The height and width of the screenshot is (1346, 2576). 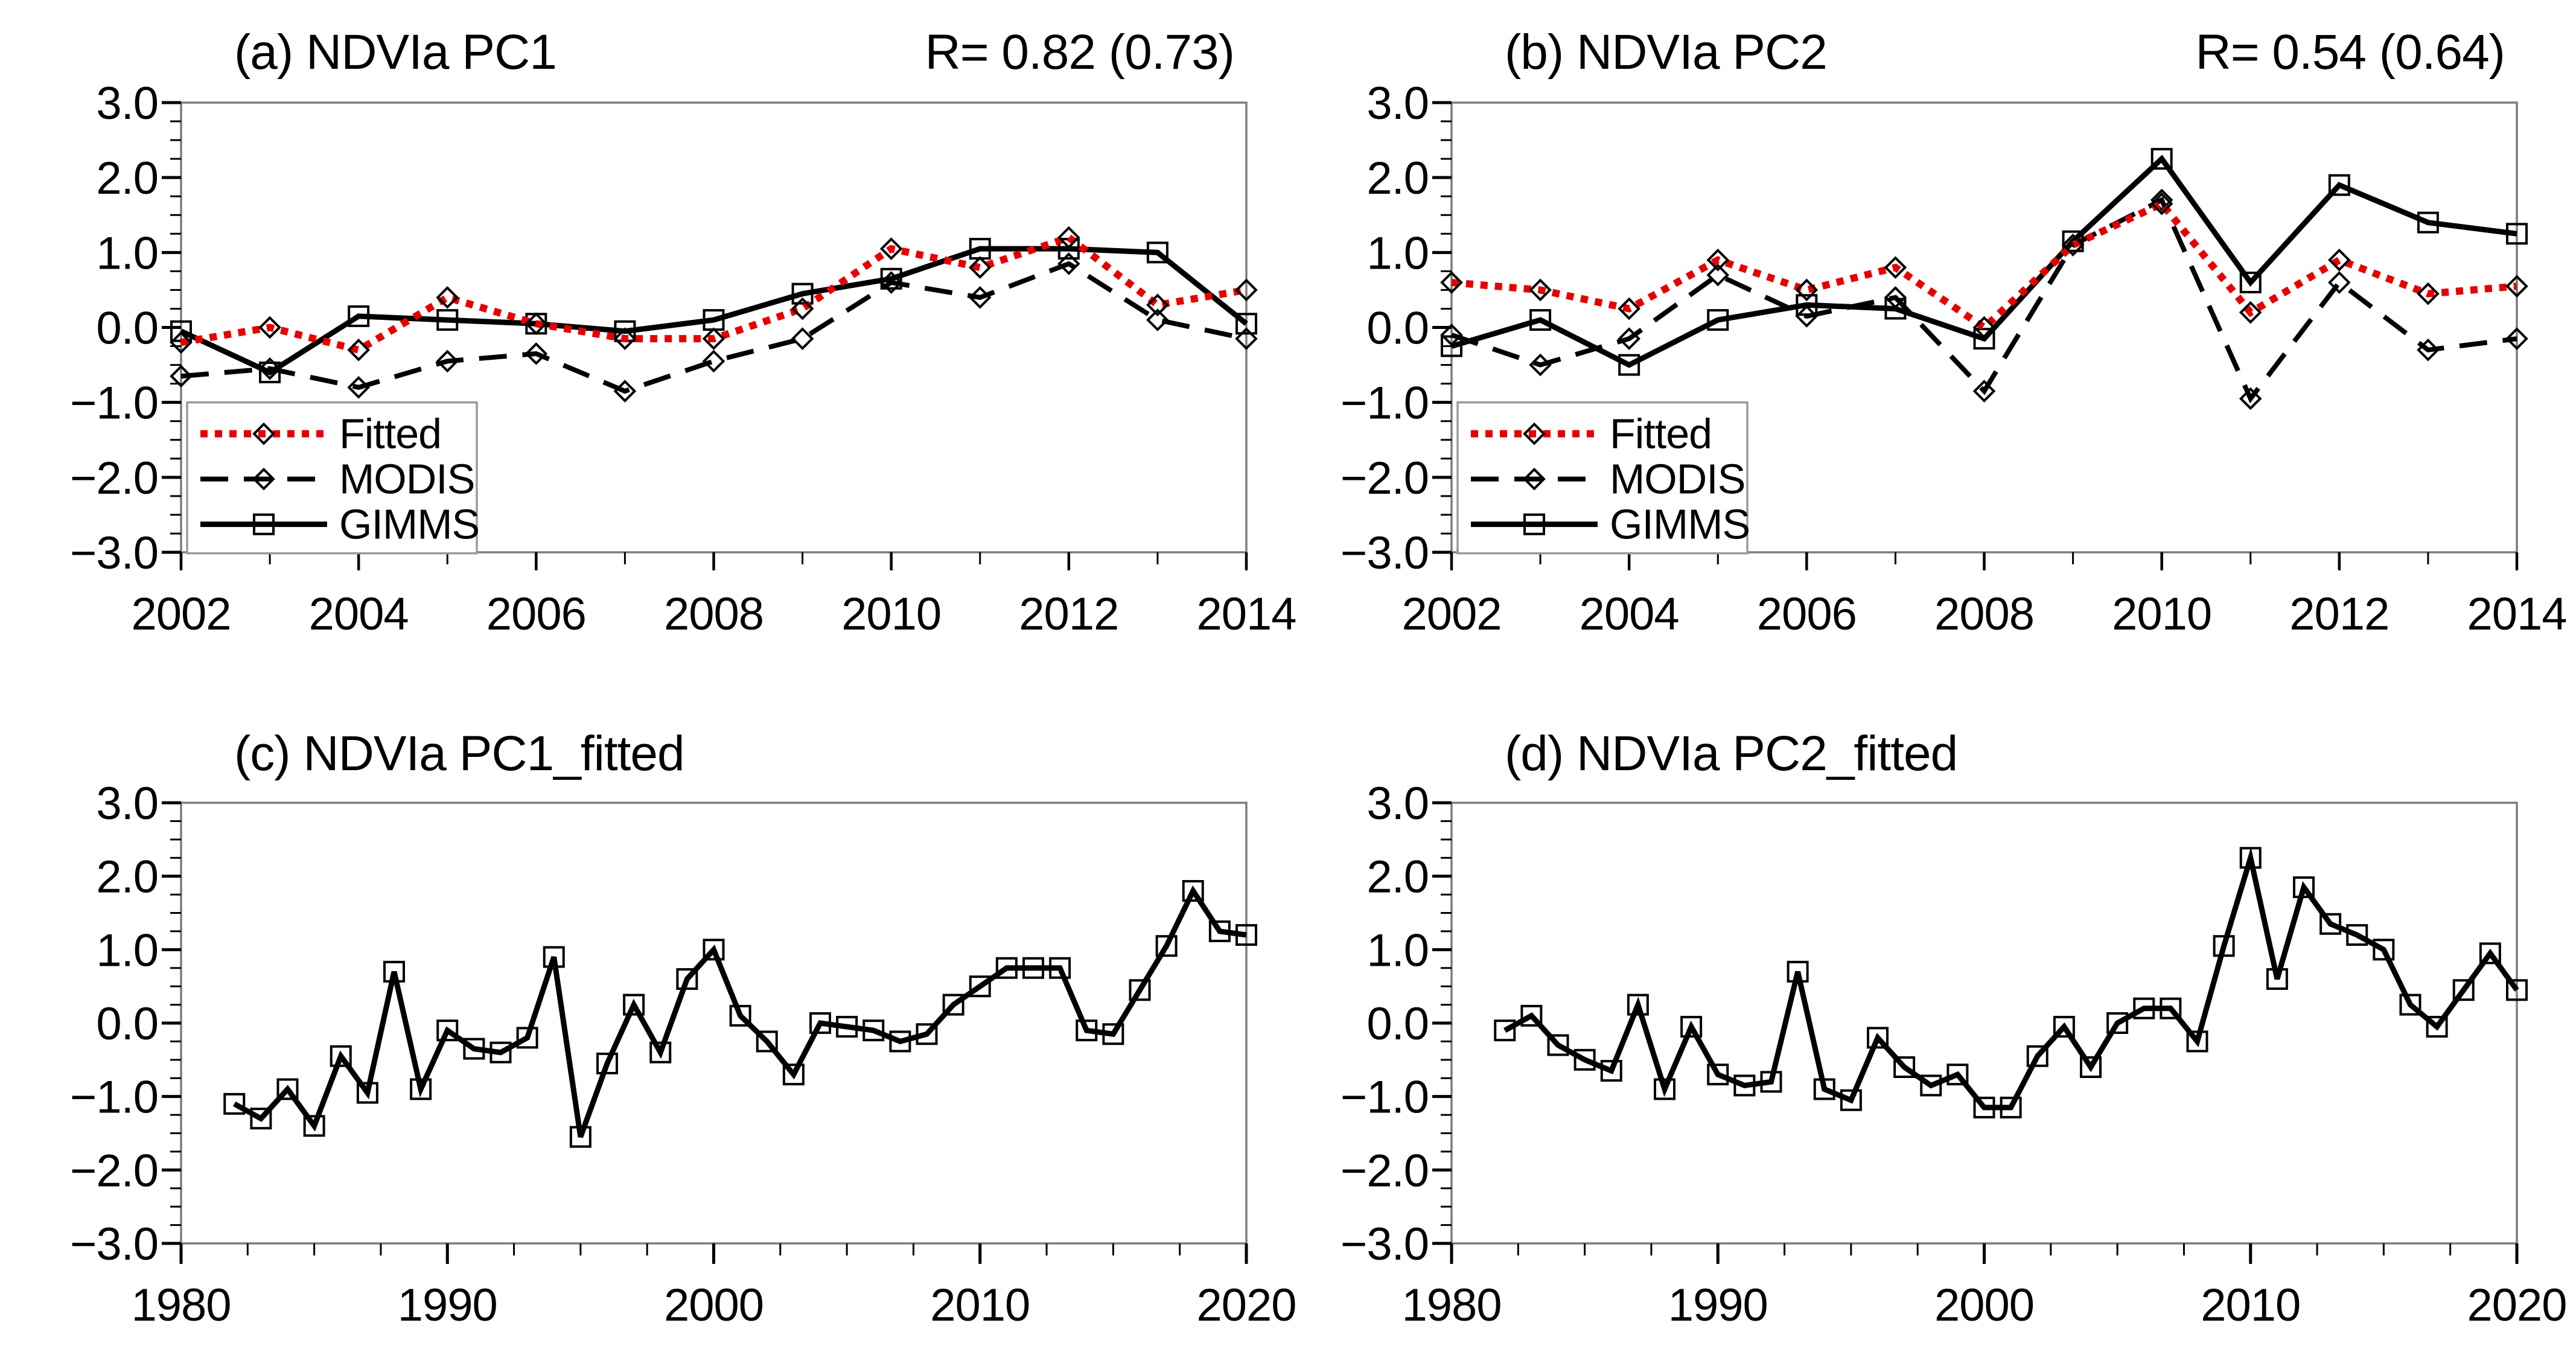 What do you see at coordinates (359, 614) in the screenshot?
I see `x-tick-label: 2004` at bounding box center [359, 614].